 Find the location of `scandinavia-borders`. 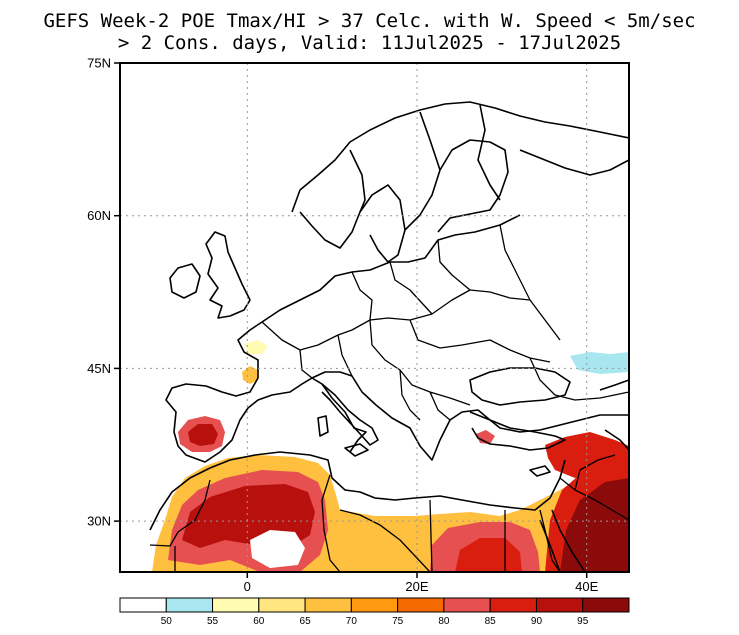

scandinavia-borders is located at coordinates (425, 158).